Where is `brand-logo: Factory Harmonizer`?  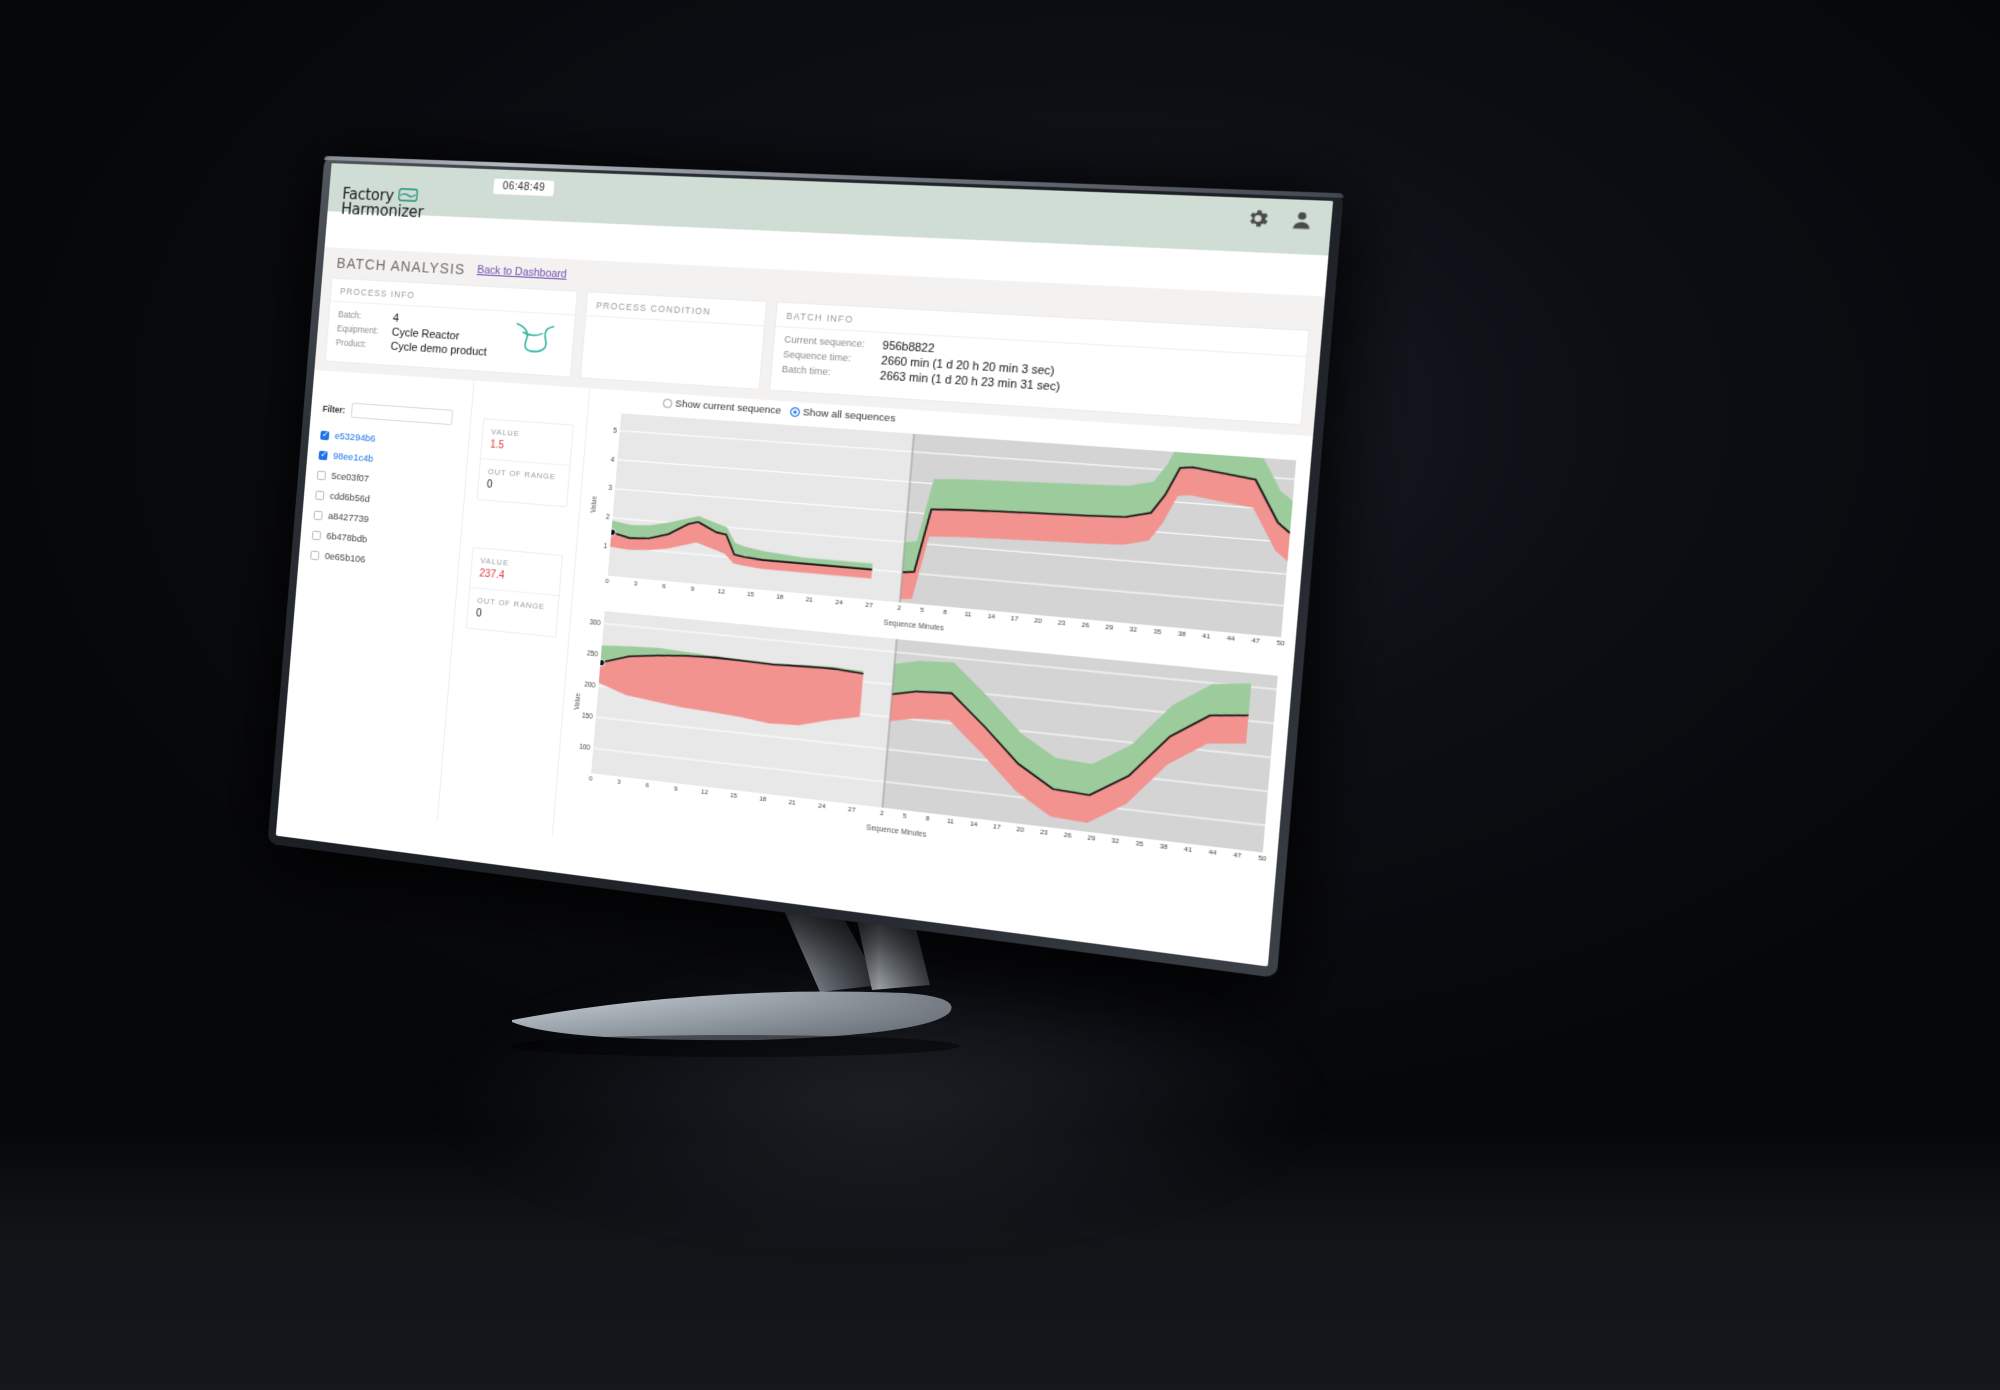
brand-logo: Factory Harmonizer is located at coordinates (382, 203).